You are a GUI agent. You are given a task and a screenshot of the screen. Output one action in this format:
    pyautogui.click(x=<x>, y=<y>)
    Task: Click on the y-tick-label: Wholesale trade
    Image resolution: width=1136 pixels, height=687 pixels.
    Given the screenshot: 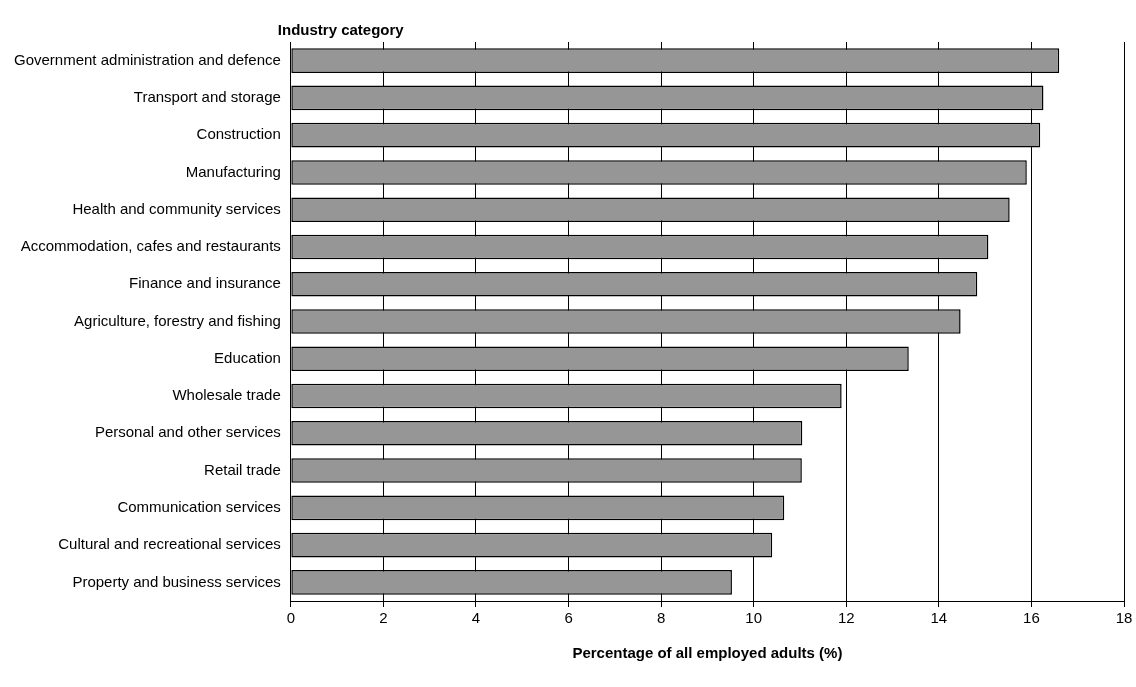 What is the action you would take?
    pyautogui.click(x=226, y=395)
    